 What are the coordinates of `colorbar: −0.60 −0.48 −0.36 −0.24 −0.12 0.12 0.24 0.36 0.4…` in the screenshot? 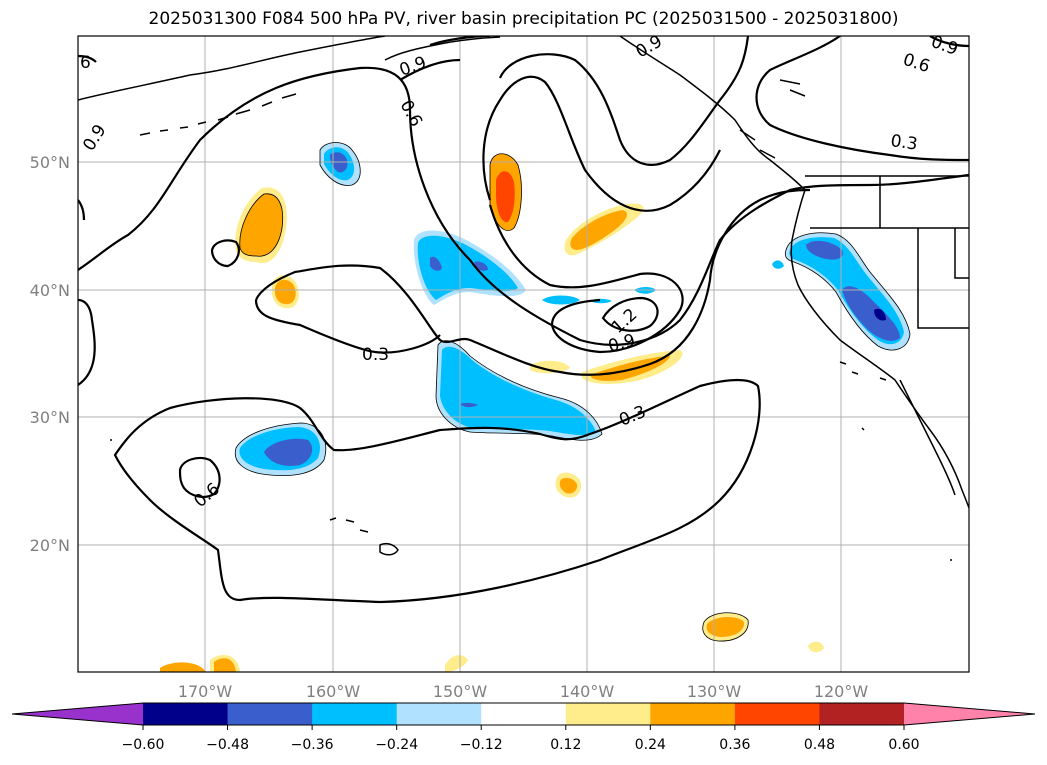 It's located at (523, 727).